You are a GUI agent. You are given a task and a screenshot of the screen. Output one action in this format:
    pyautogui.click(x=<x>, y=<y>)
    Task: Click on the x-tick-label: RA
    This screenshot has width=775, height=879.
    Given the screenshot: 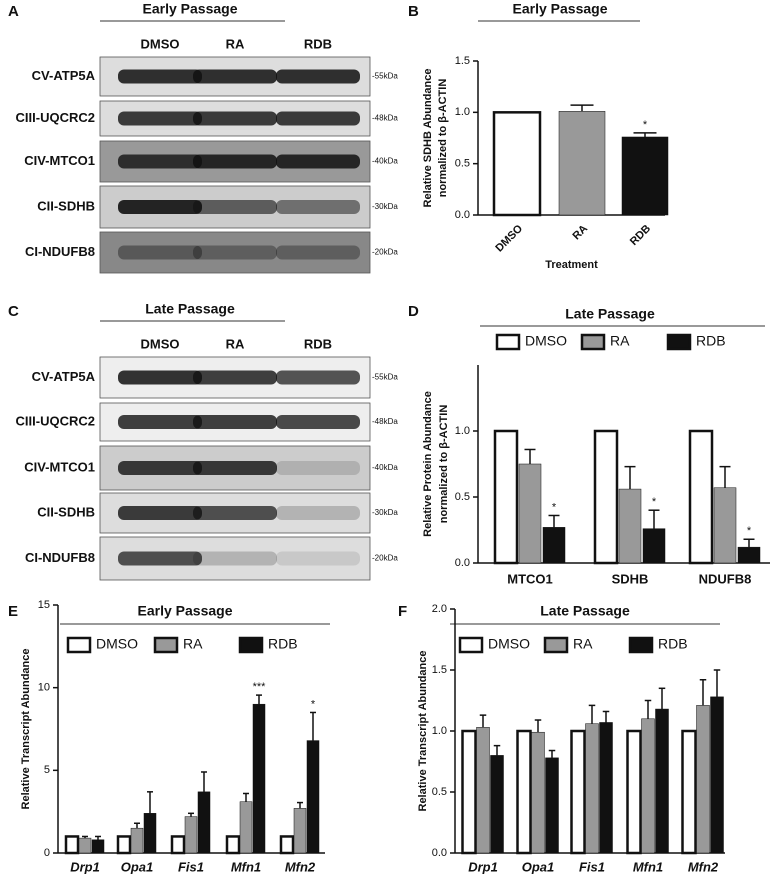 What is the action you would take?
    pyautogui.click(x=580, y=233)
    